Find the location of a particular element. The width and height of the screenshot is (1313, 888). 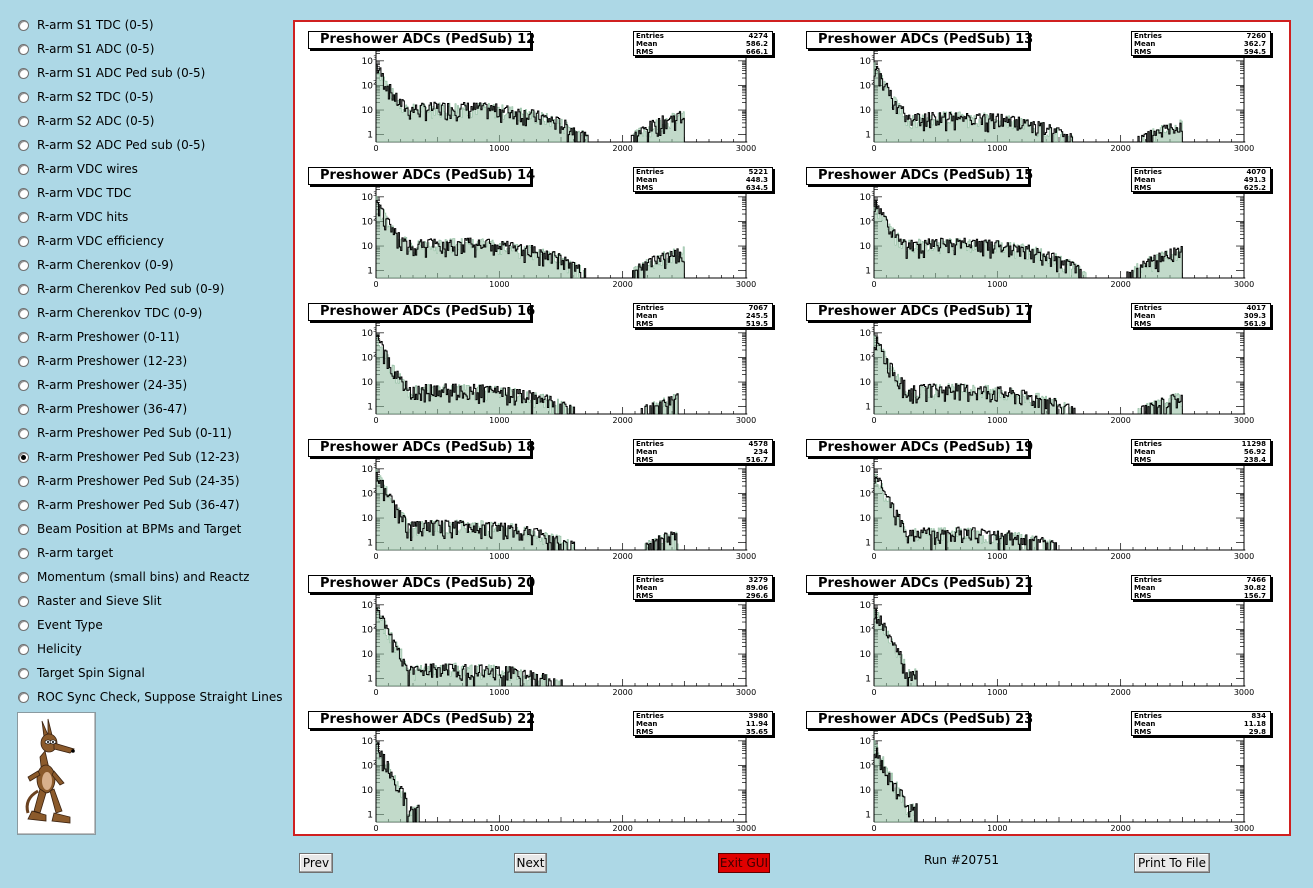

plot-option: R-arm Preshower (12-23) is located at coordinates (151, 361).